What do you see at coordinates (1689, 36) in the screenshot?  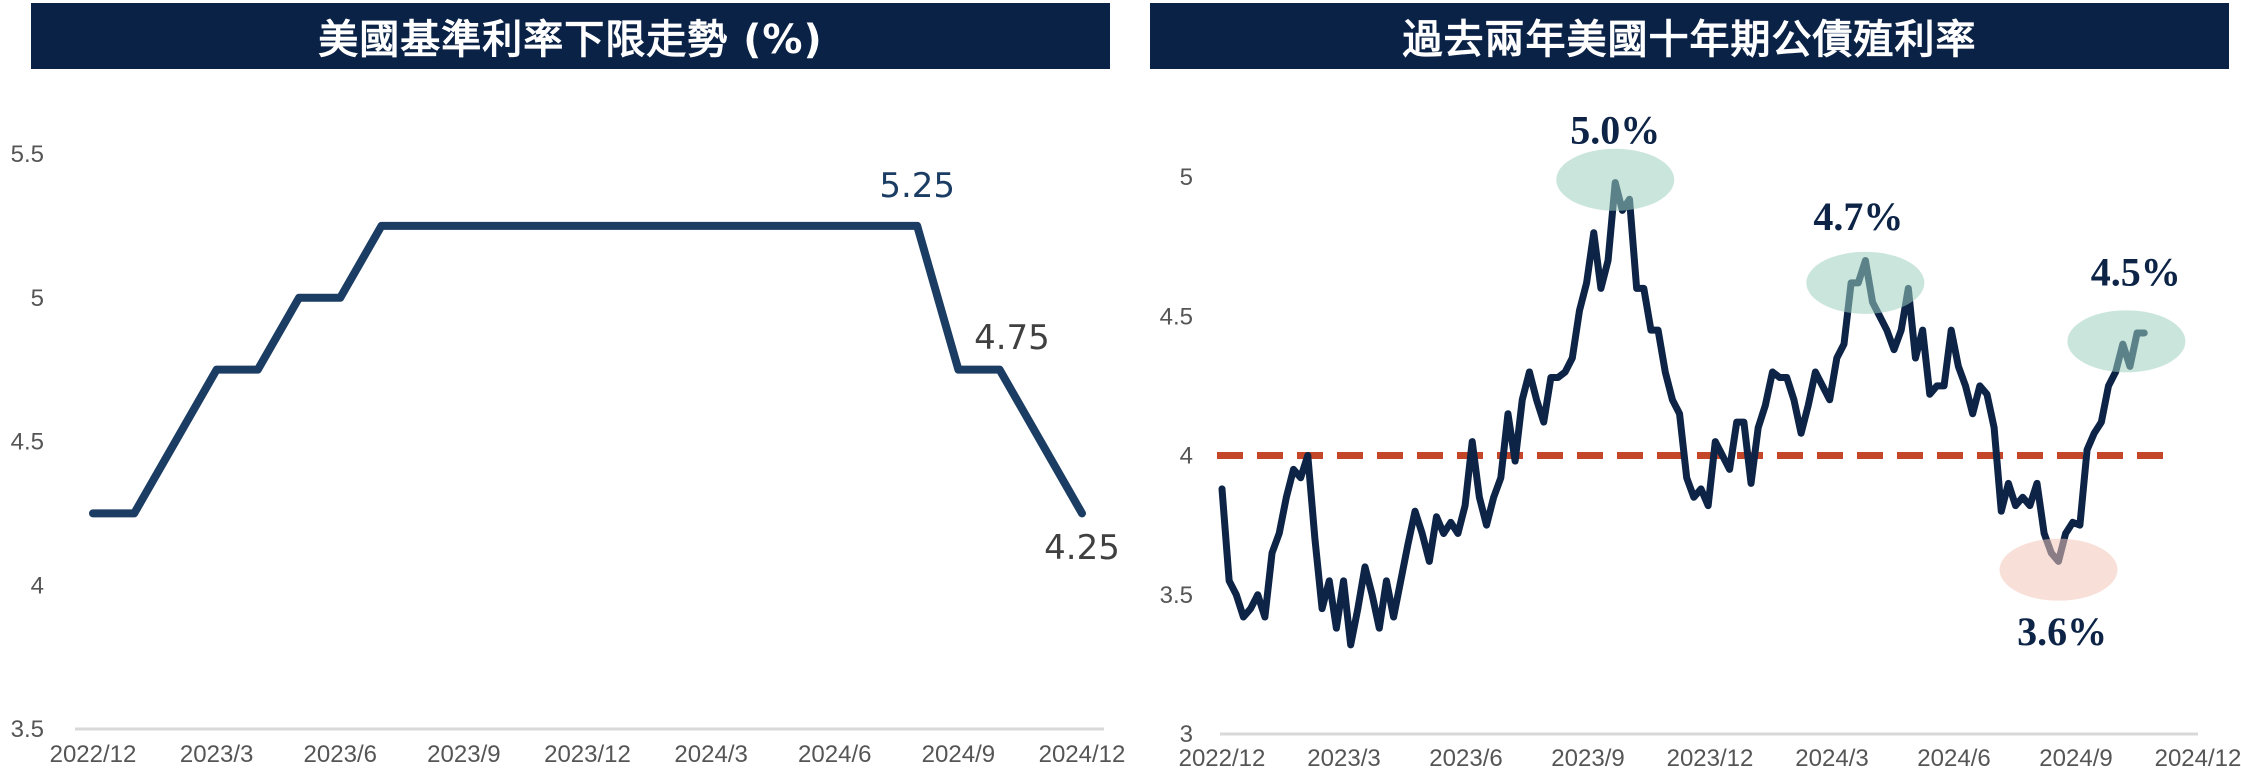 I see `right-chart-title: 過去兩年美國十年期公債殖利率` at bounding box center [1689, 36].